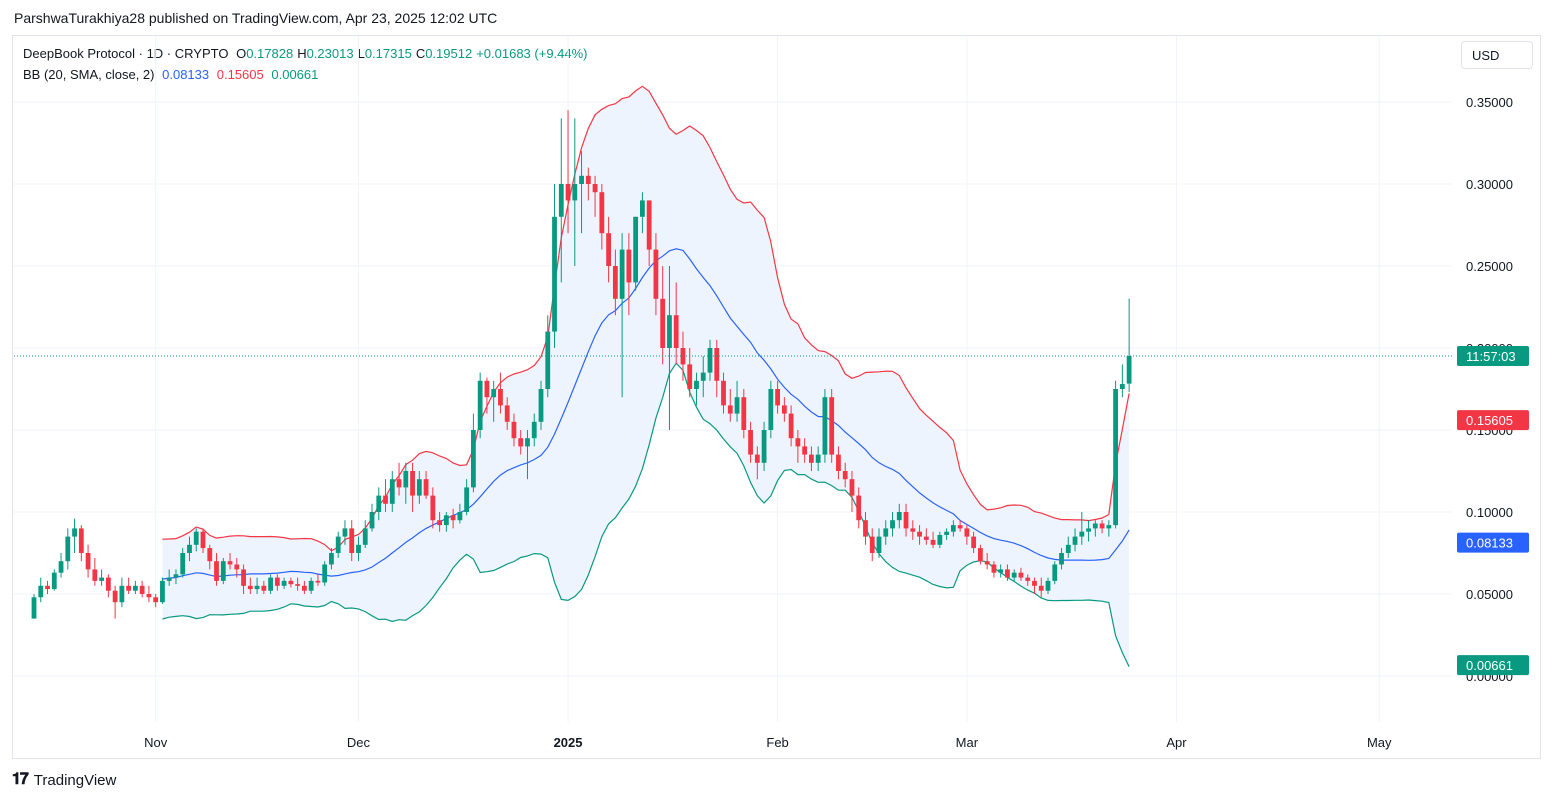 The width and height of the screenshot is (1554, 803). Describe the element at coordinates (1489, 266) in the screenshot. I see `y-tick-label: 0.25000` at that location.